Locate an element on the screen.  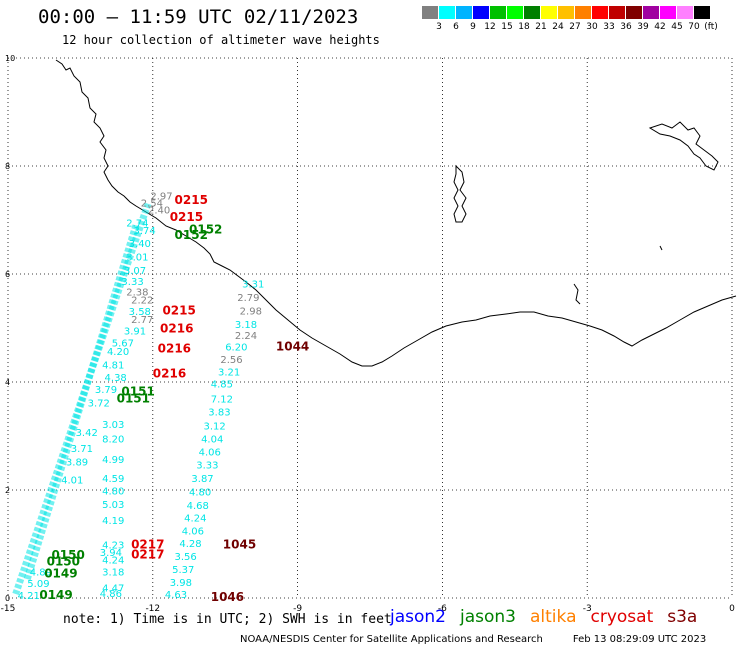
color-legend-label: 18 is located at coordinates (524, 27).